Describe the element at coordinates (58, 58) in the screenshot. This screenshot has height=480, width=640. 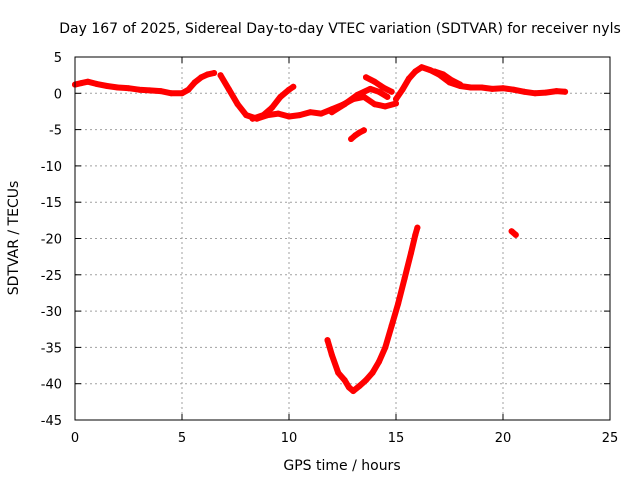
I see `y-tick-label: 5` at that location.